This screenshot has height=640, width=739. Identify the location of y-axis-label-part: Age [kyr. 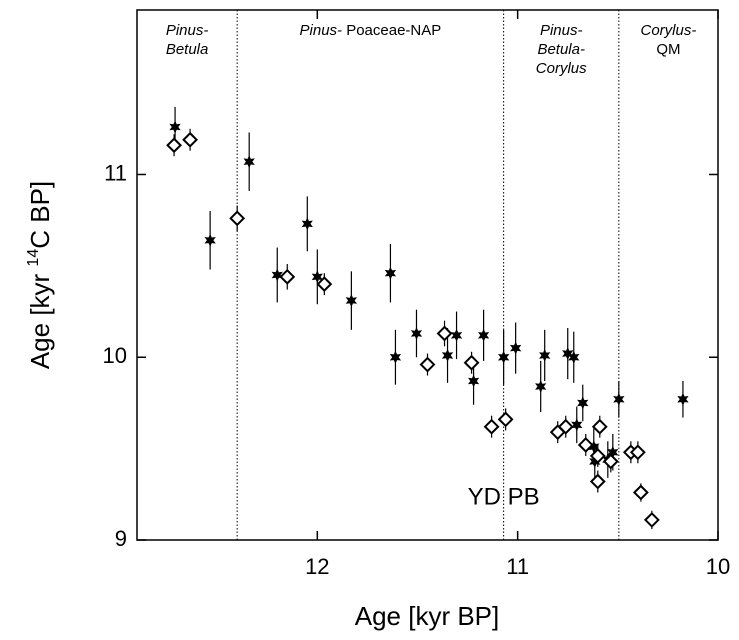
(40, 318).